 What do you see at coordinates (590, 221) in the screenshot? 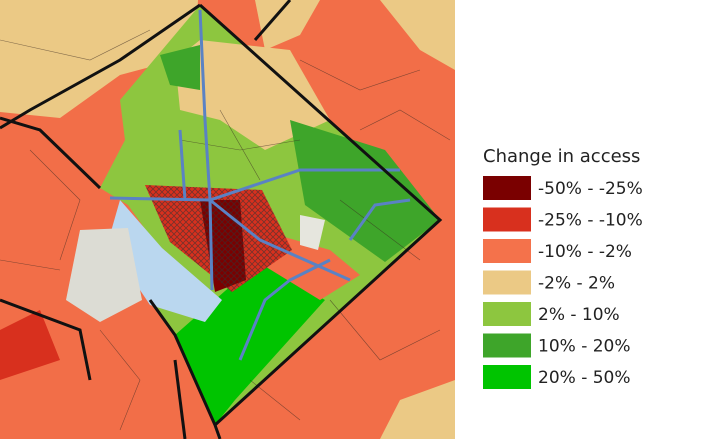
I see `legend-label: -25% - -10%` at bounding box center [590, 221].